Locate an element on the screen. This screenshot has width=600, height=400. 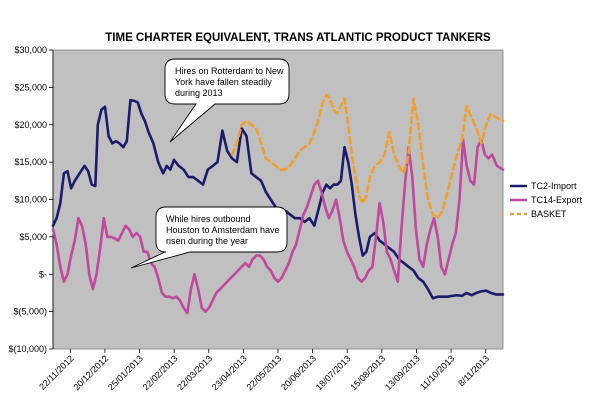
series-line-basket is located at coordinates (367, 156).